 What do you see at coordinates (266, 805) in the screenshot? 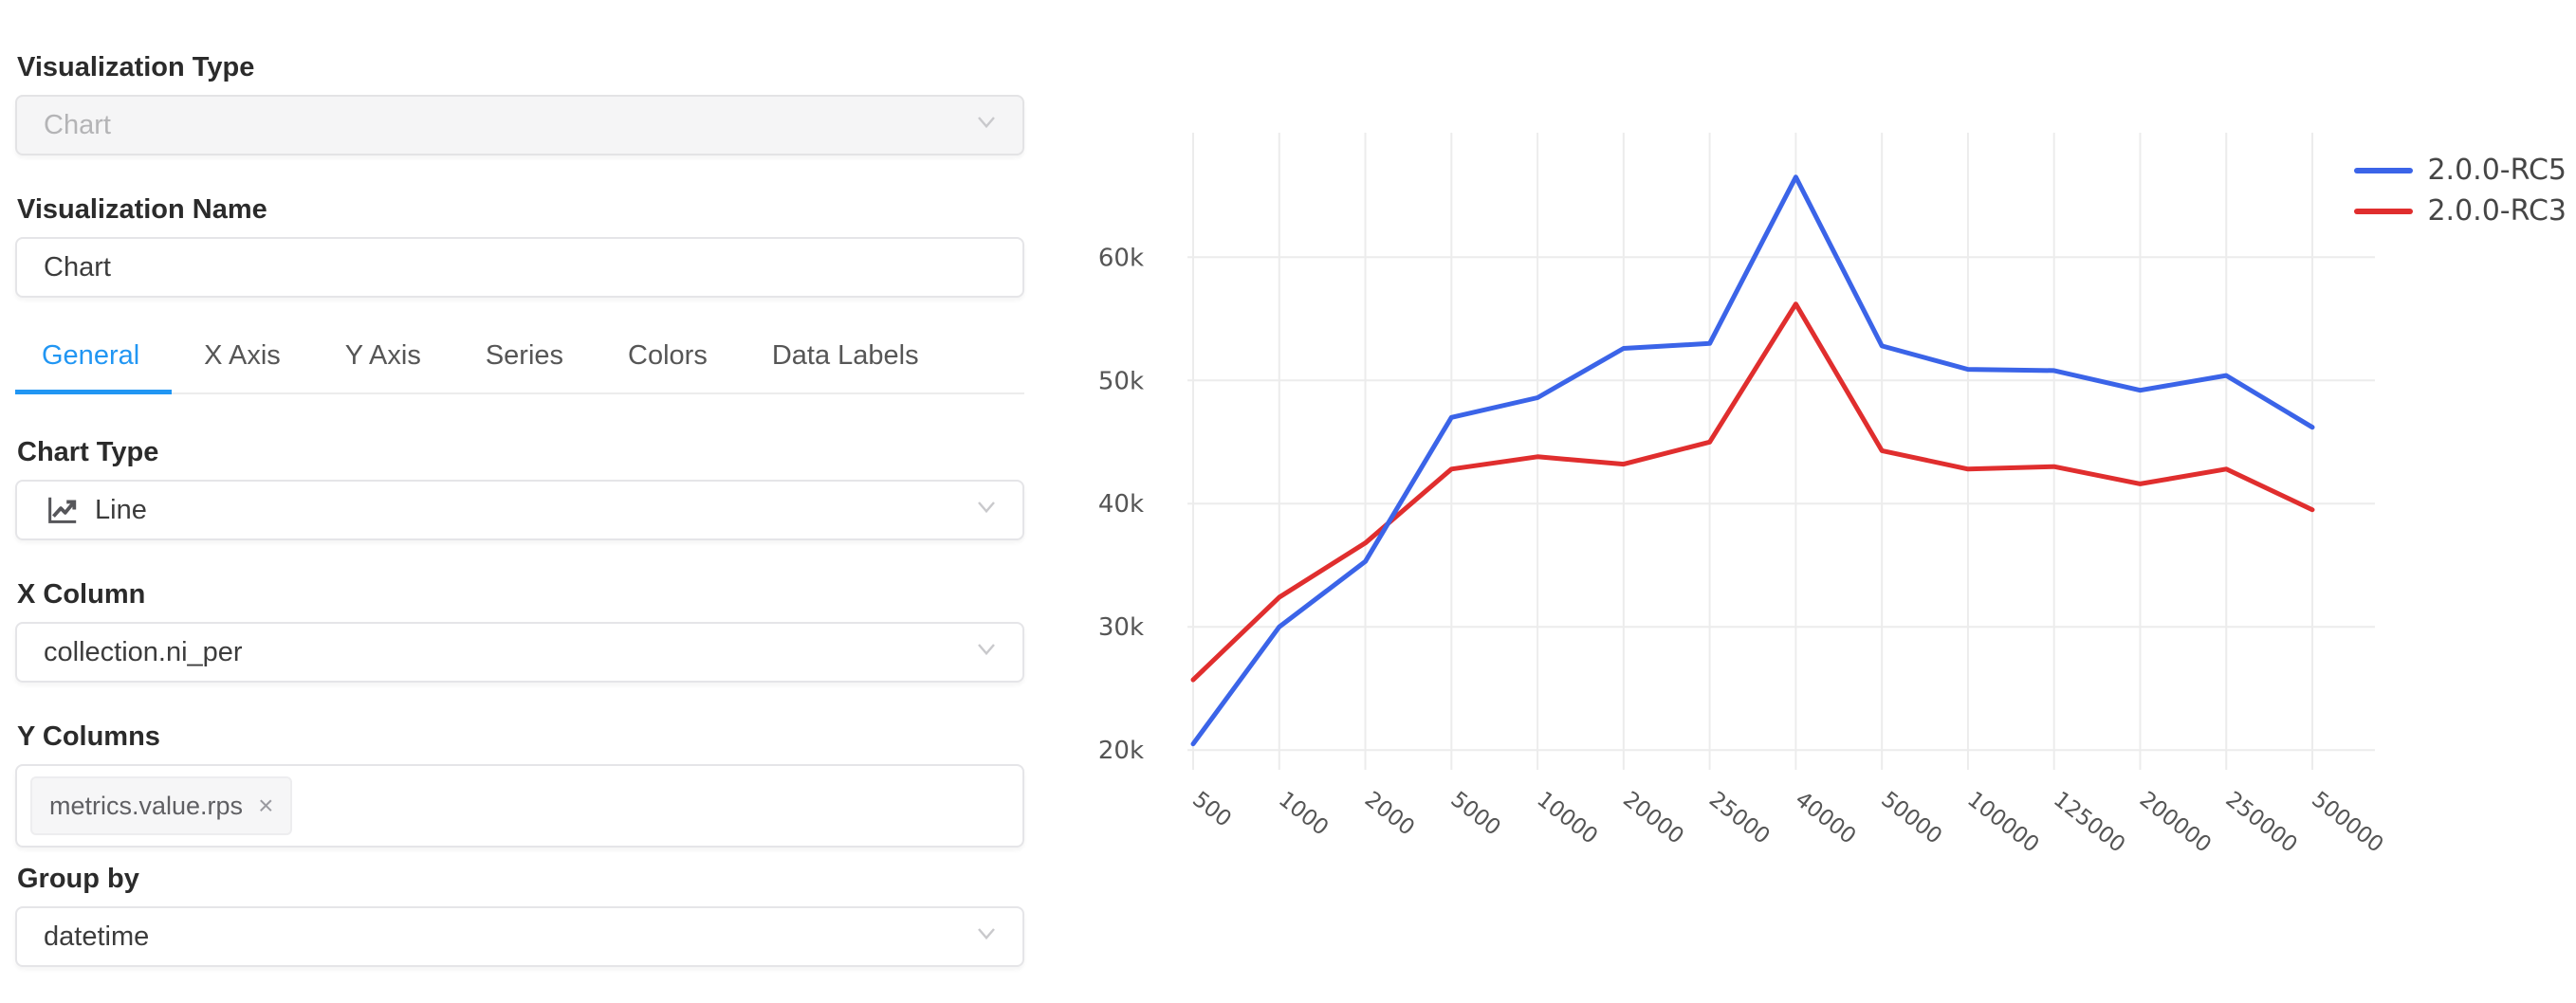
I see `remove-tag-icon: ×` at bounding box center [266, 805].